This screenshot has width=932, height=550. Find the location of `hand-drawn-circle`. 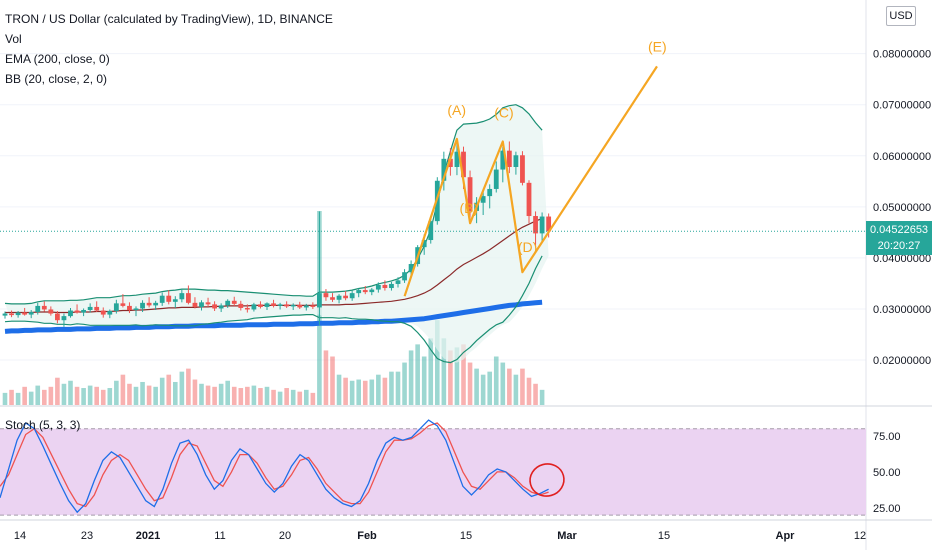

hand-drawn-circle is located at coordinates (546, 480).